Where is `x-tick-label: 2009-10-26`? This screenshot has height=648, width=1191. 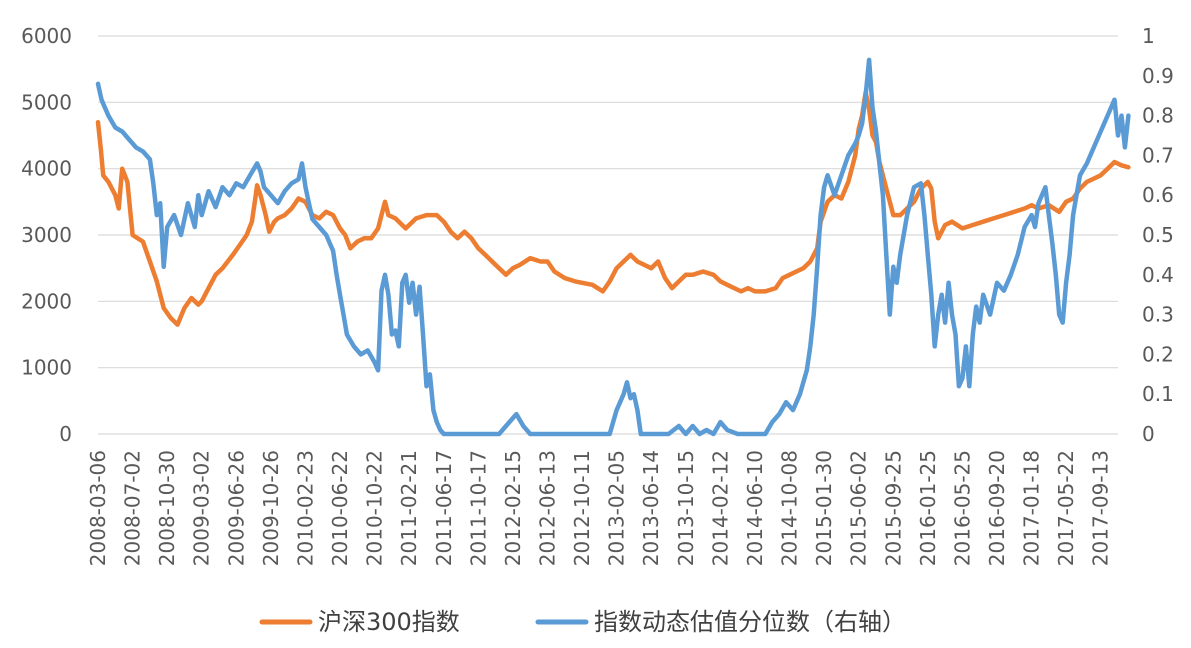 x-tick-label: 2009-10-26 is located at coordinates (271, 508).